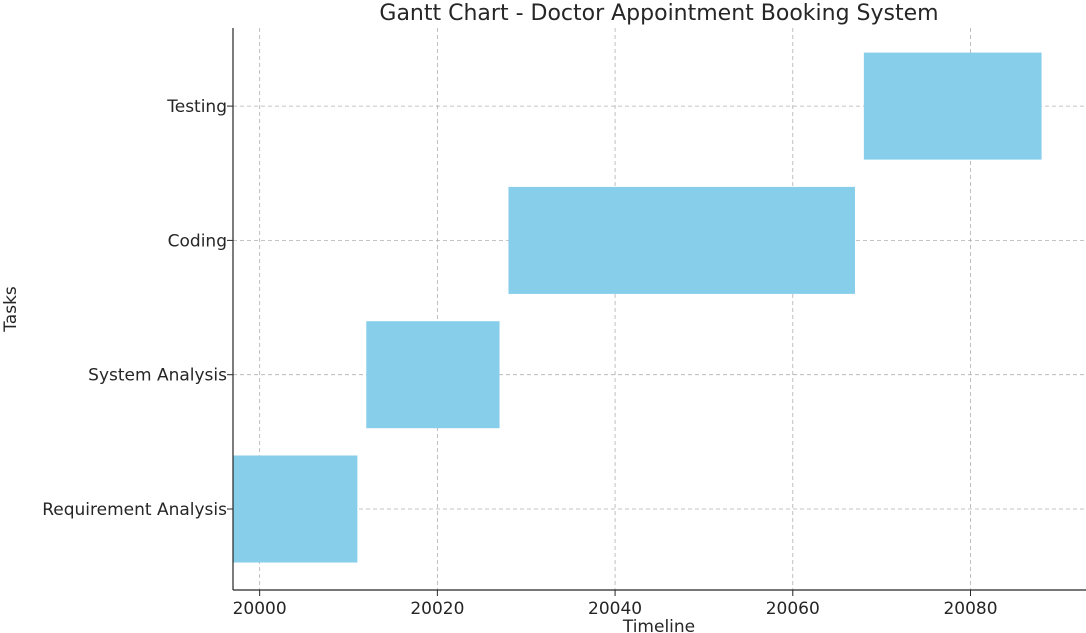 Image resolution: width=1086 pixels, height=633 pixels. Describe the element at coordinates (157, 376) in the screenshot. I see `y-tick-label: System Analysis` at that location.